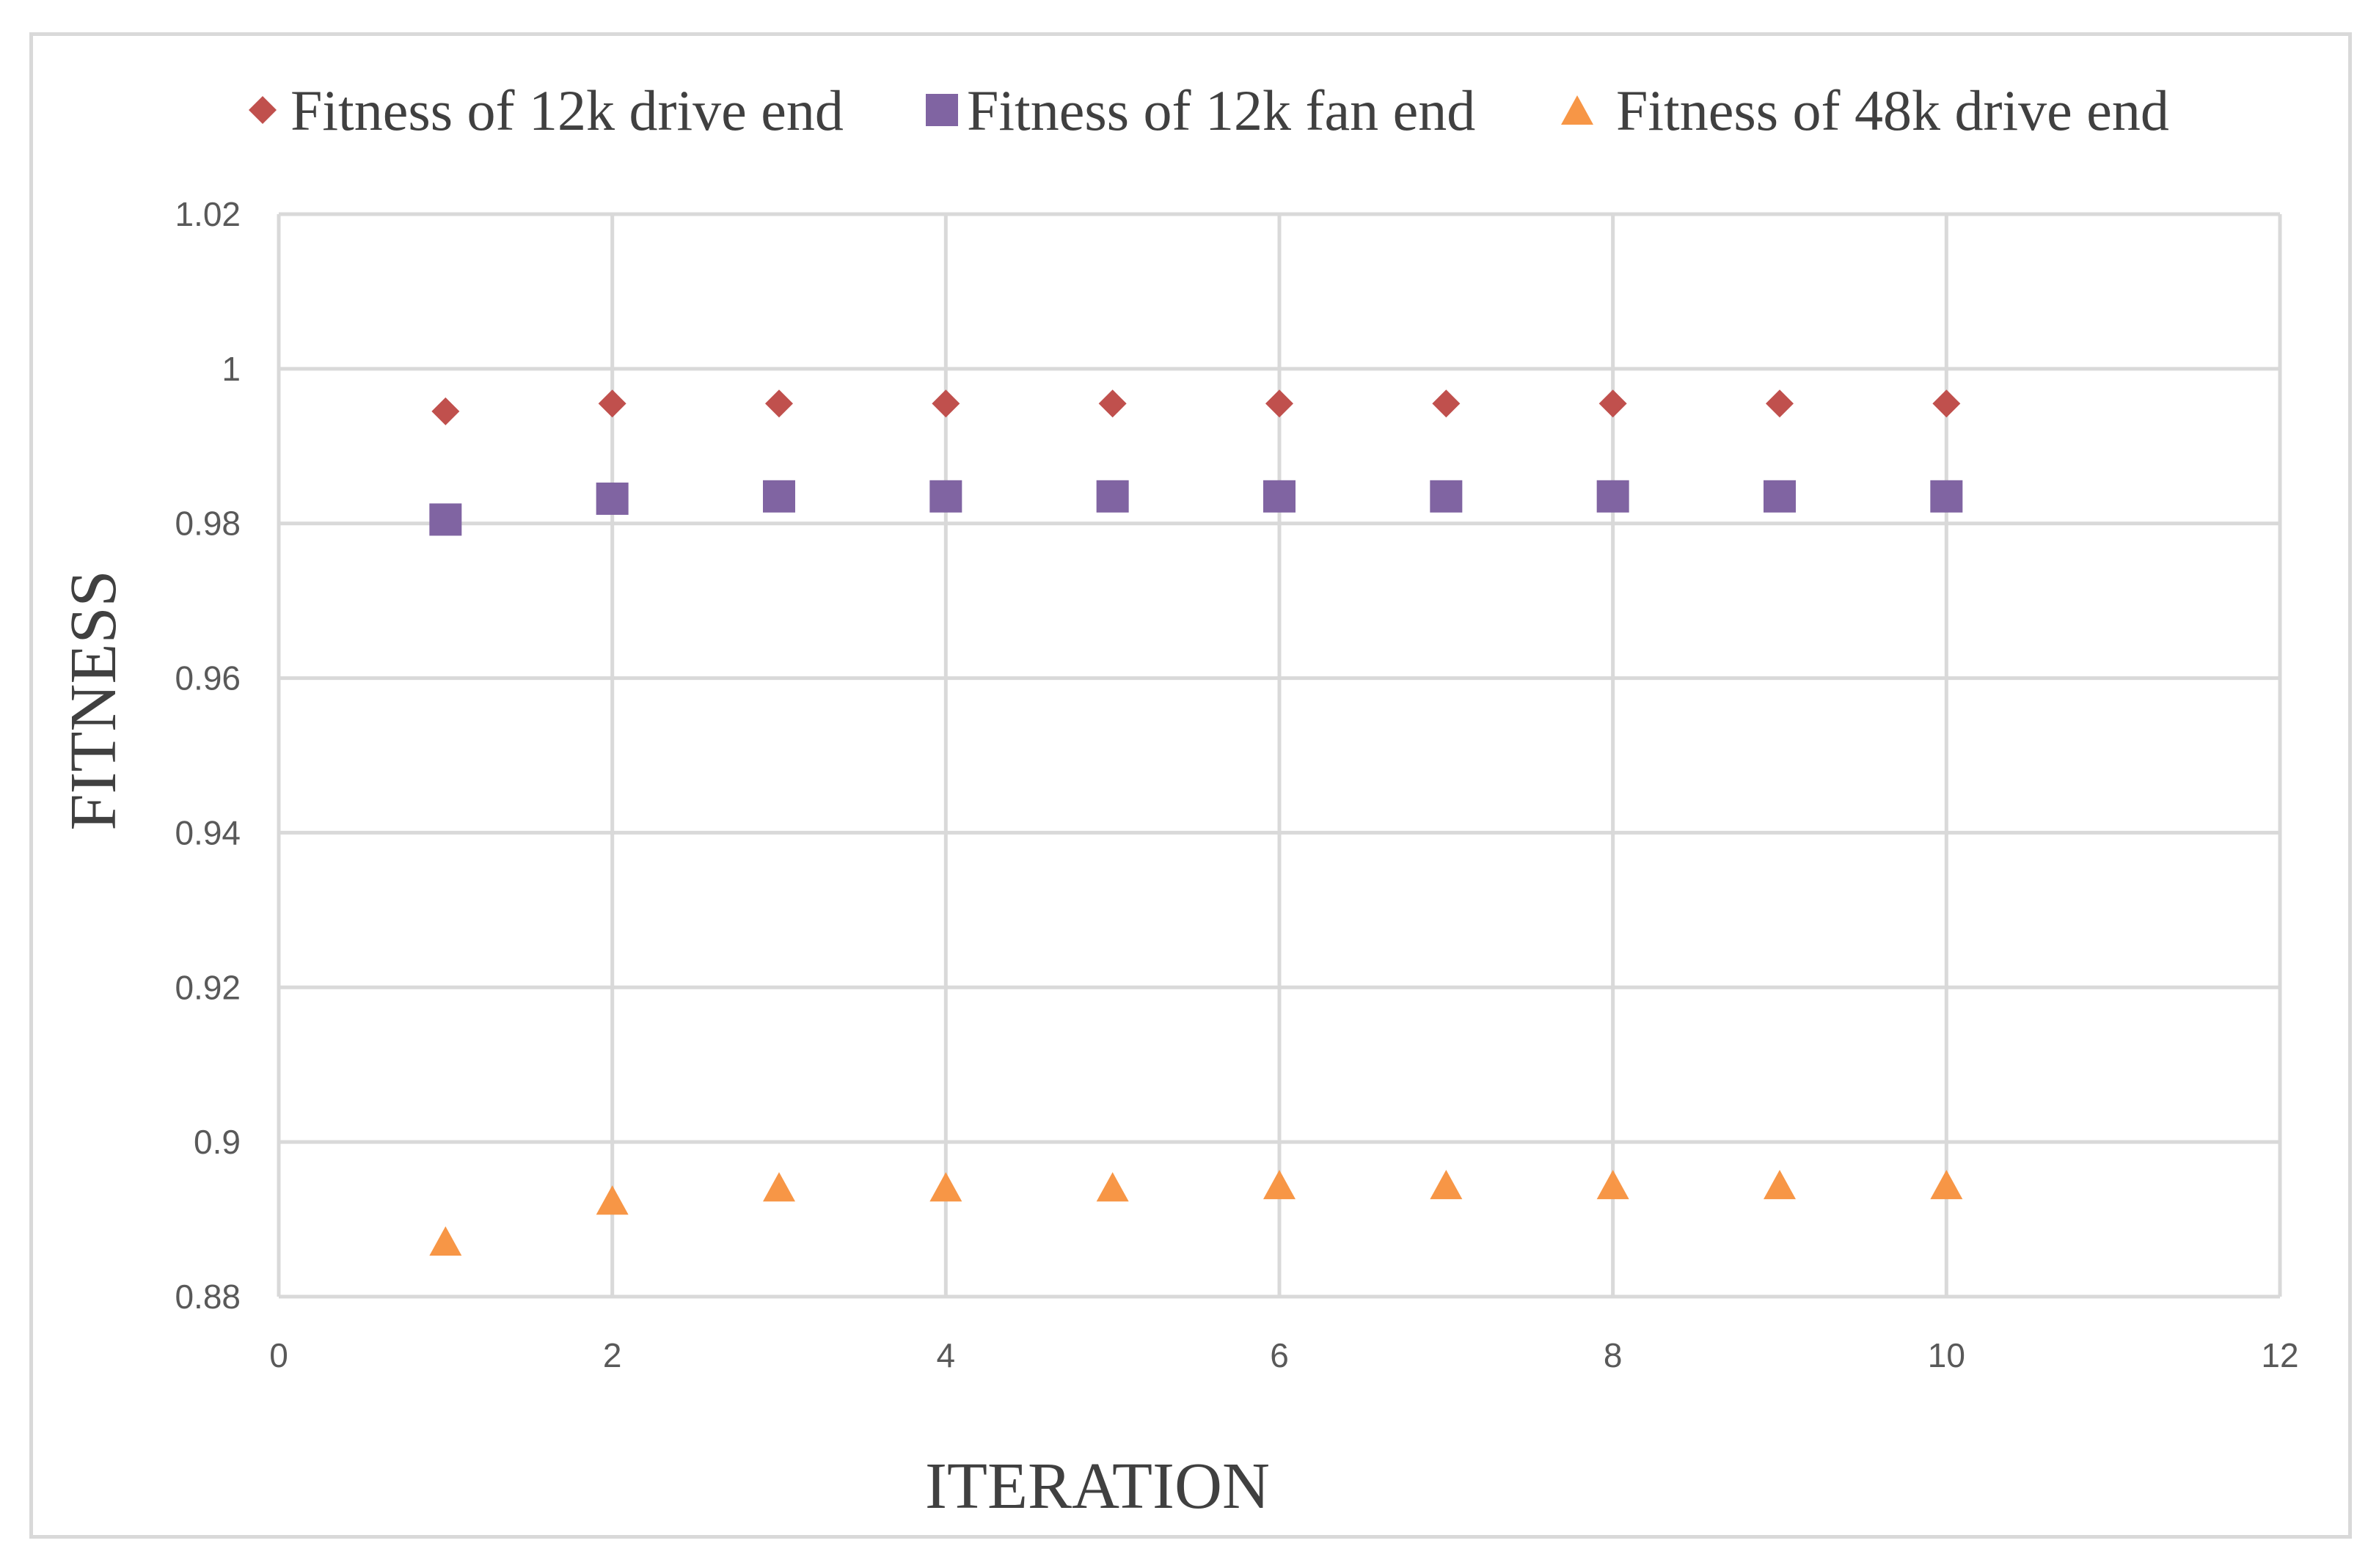 The width and height of the screenshot is (2368, 1568). I want to click on x-axis-ticks: 0 2 4 6 8 10 12, so click(1283, 1355).